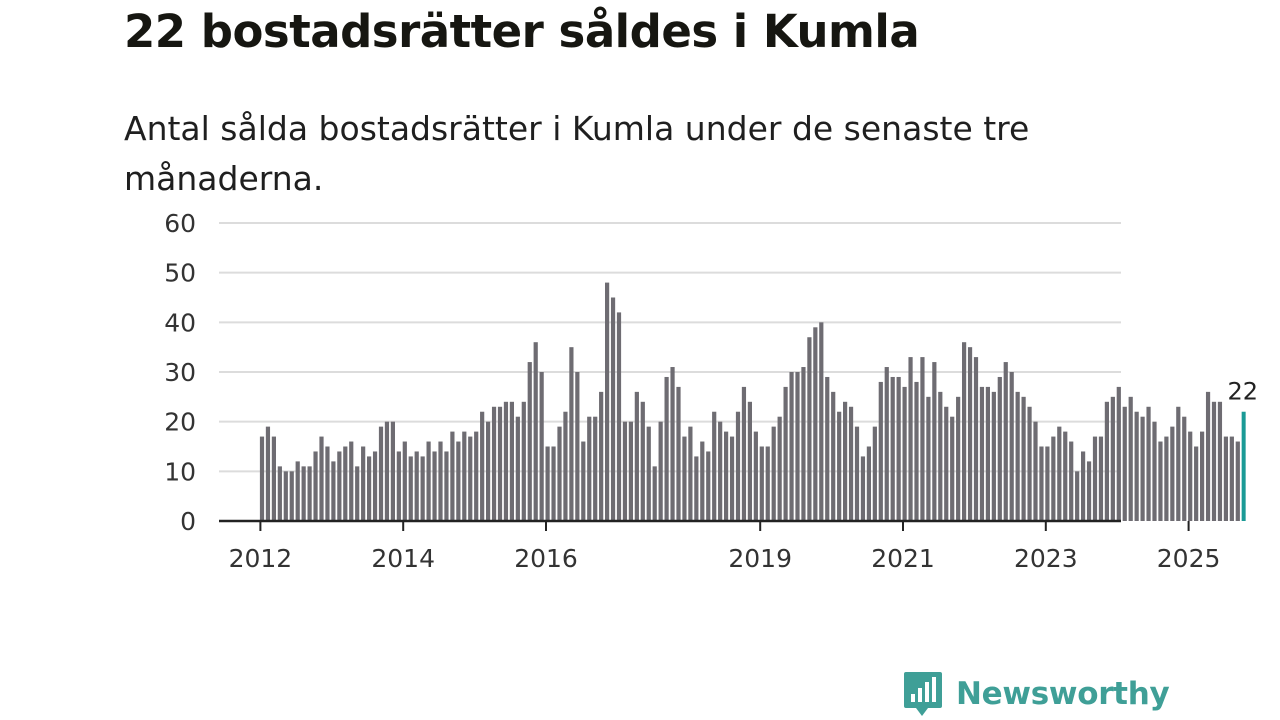 The image size is (1280, 720). I want to click on x-tick-label: 2016, so click(546, 558).